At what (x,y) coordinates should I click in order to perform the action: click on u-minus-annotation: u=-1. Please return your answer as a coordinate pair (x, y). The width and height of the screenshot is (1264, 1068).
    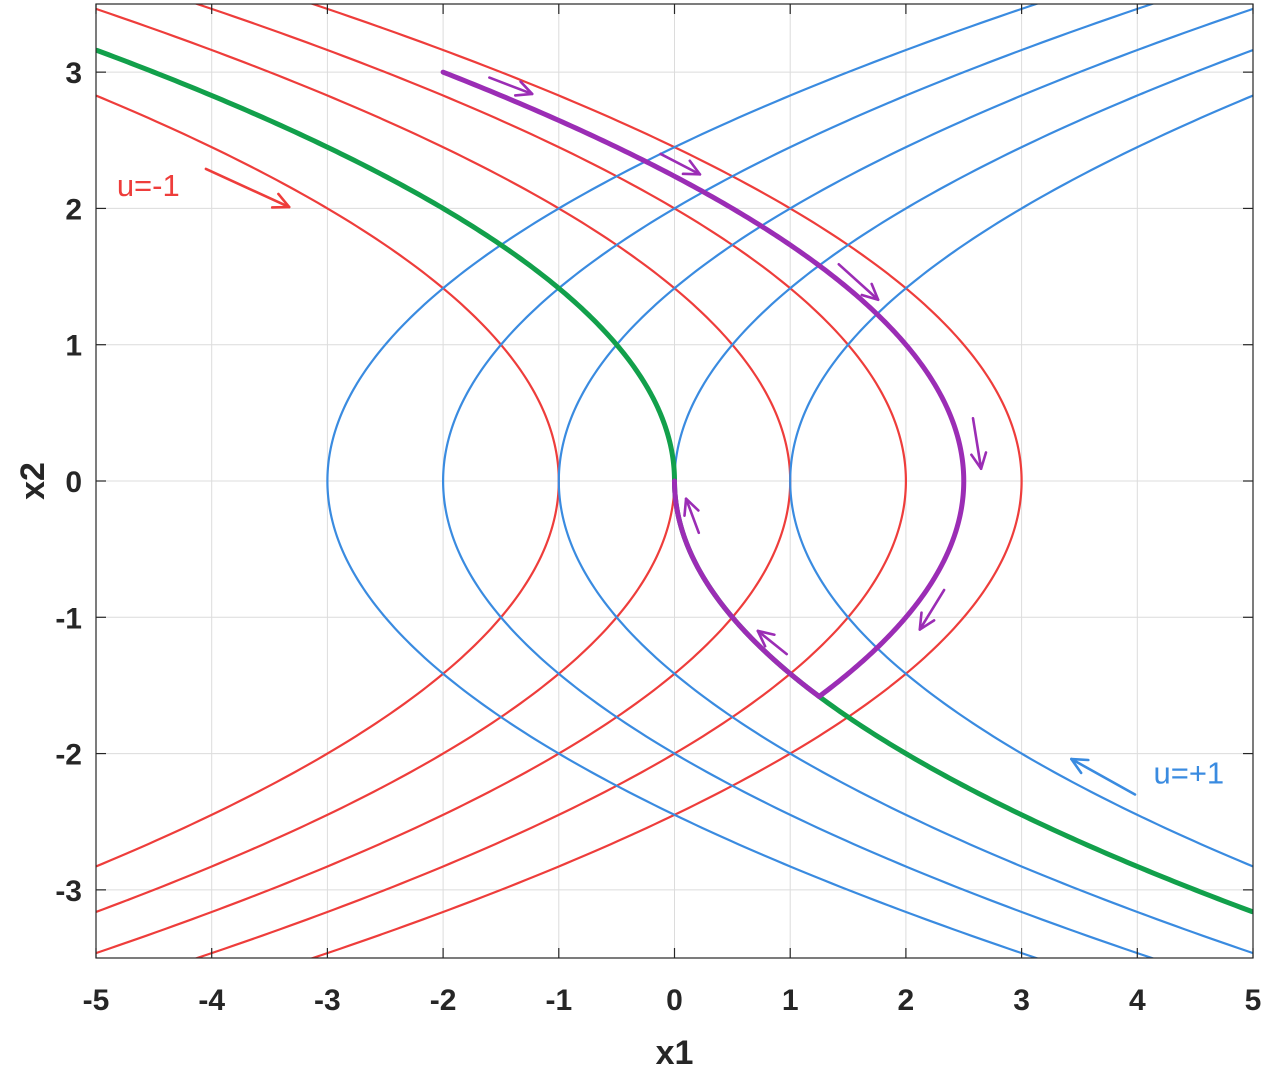
    Looking at the image, I should click on (148, 185).